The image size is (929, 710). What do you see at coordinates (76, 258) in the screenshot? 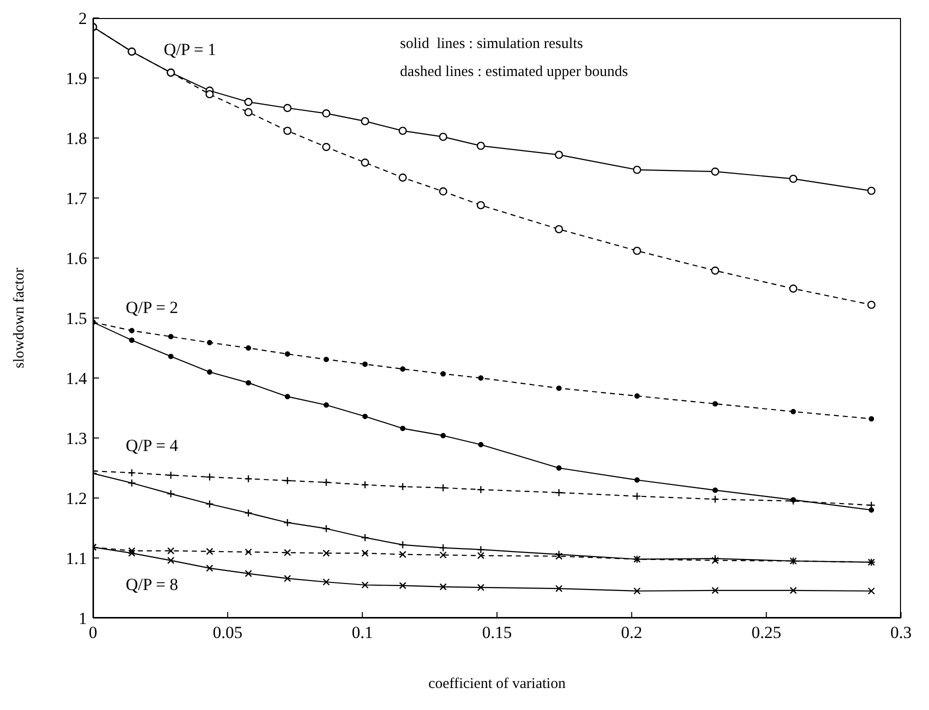
I see `y-tick-label: 1.6` at bounding box center [76, 258].